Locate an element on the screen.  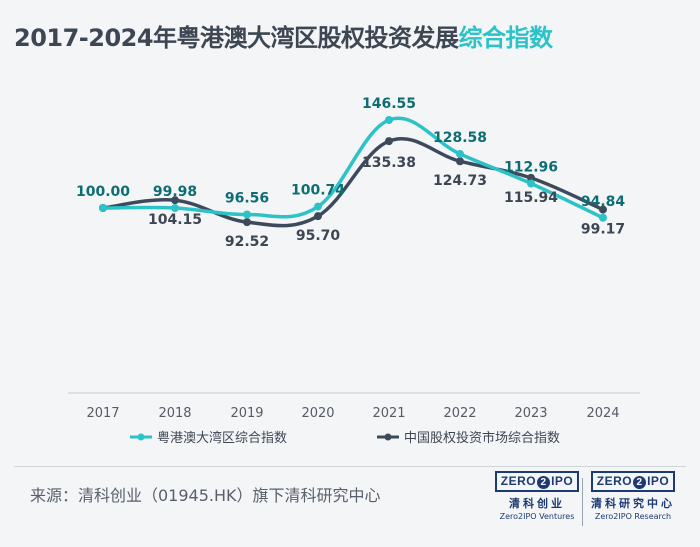
logo-divider is located at coordinates (582, 502).